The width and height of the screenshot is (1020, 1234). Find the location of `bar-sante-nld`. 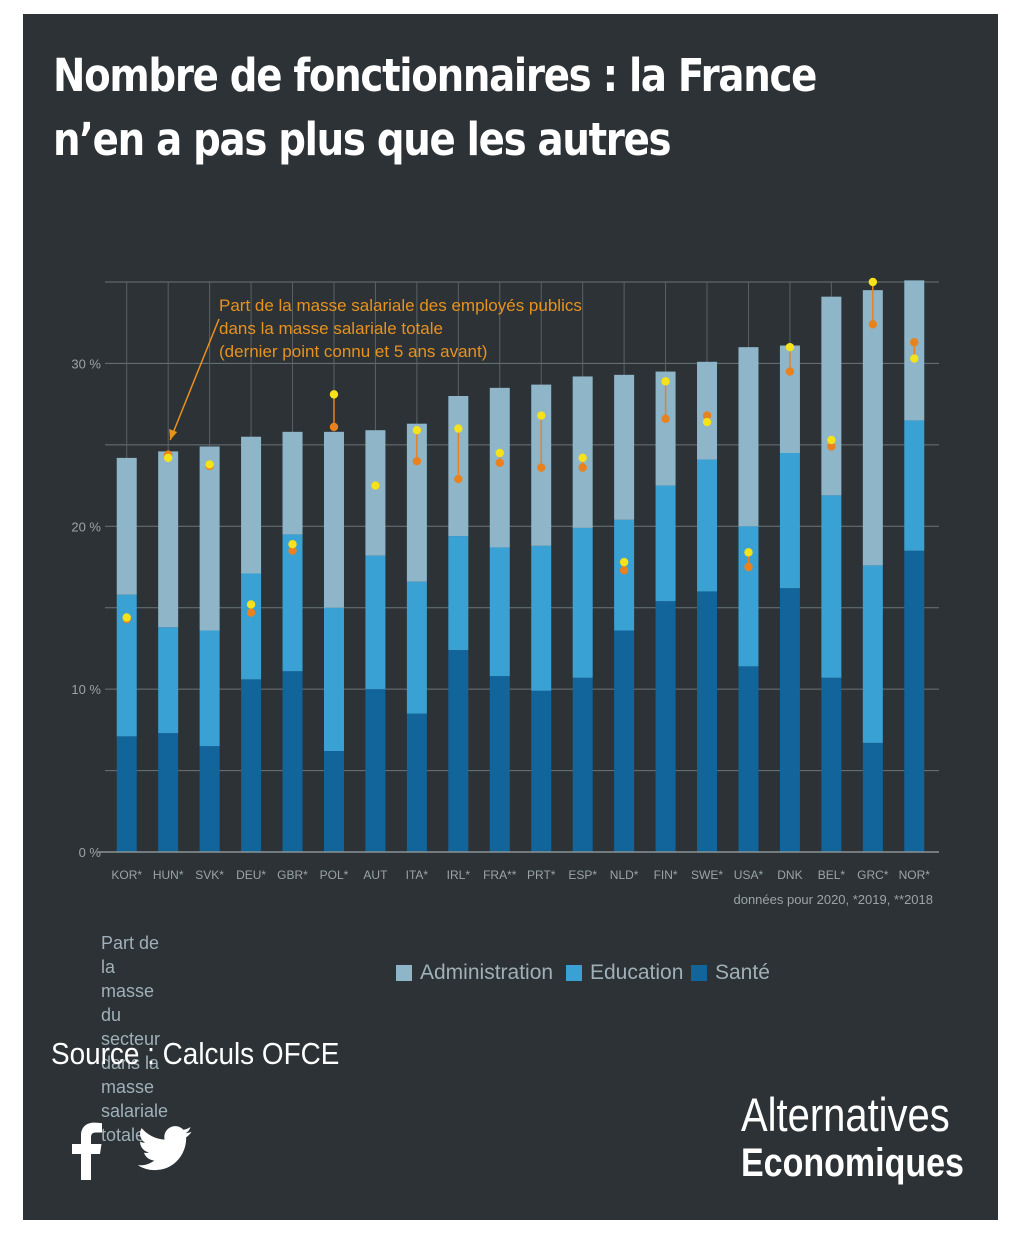

bar-sante-nld is located at coordinates (624, 741).